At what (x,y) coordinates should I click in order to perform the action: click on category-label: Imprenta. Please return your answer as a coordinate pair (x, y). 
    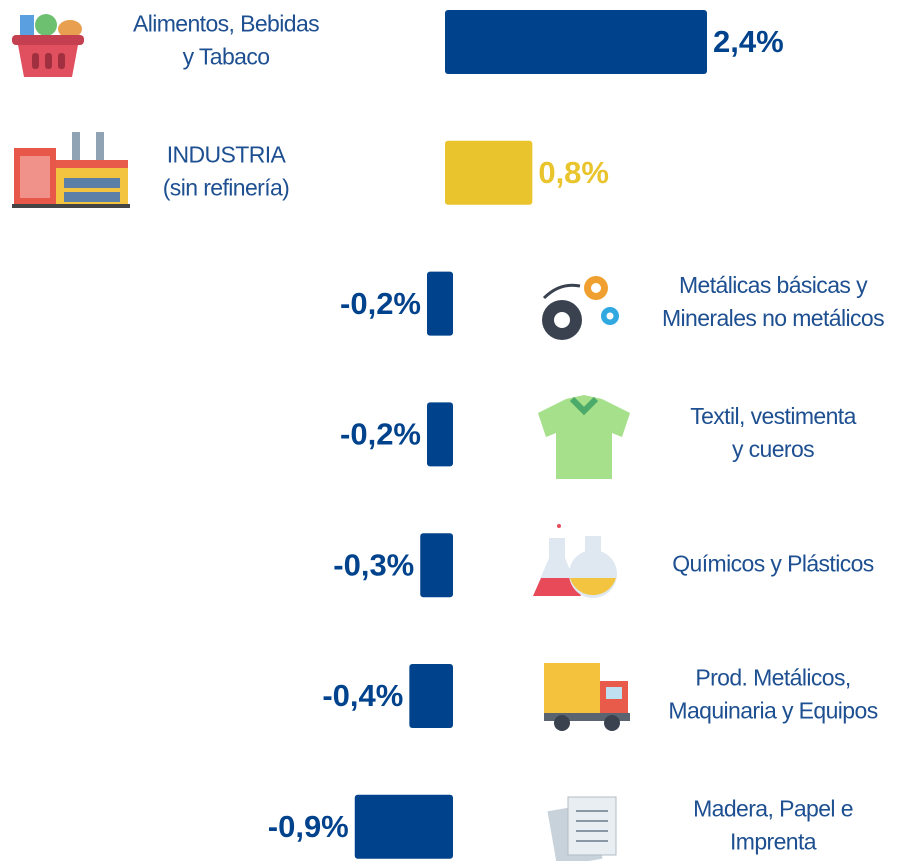
    Looking at the image, I should click on (773, 841).